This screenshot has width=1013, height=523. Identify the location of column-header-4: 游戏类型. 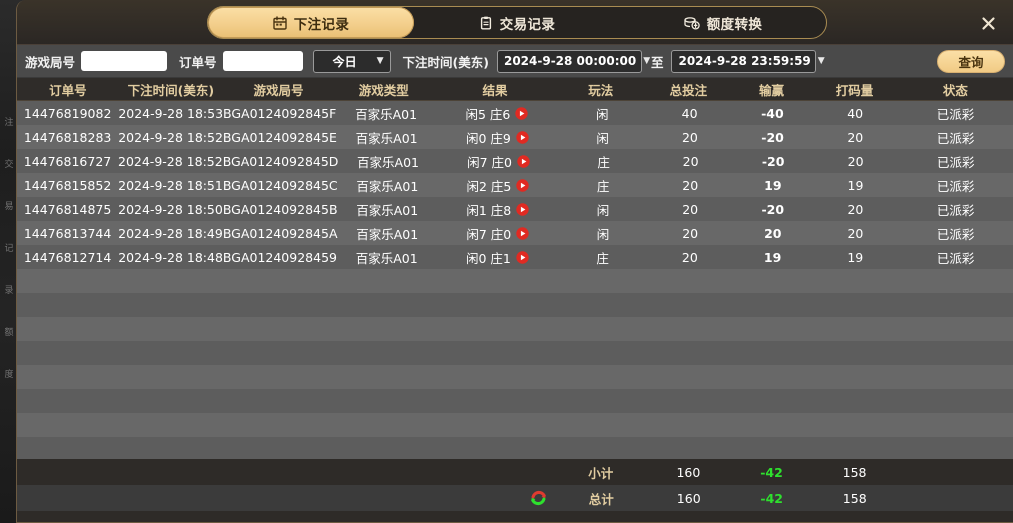
(383, 90).